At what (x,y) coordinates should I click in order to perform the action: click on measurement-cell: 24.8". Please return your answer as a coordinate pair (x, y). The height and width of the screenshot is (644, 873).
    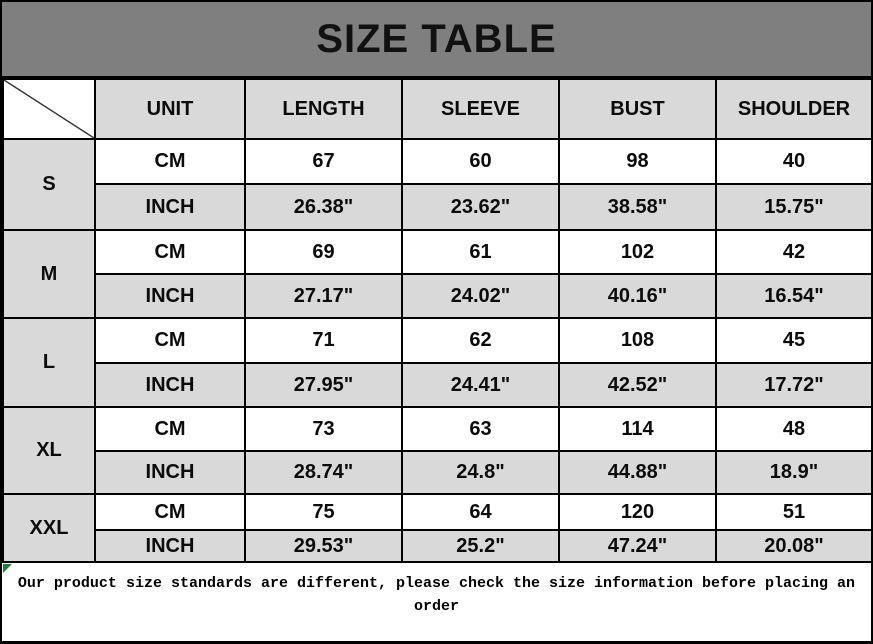
    Looking at the image, I should click on (480, 472).